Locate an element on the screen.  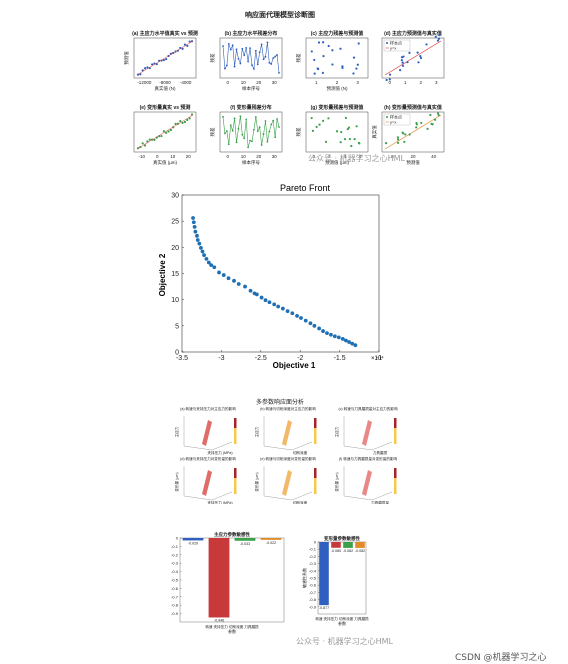
panel-title: (f) 转速与刀具磨损量对变形量的影响 is located at coordinates (368, 458).